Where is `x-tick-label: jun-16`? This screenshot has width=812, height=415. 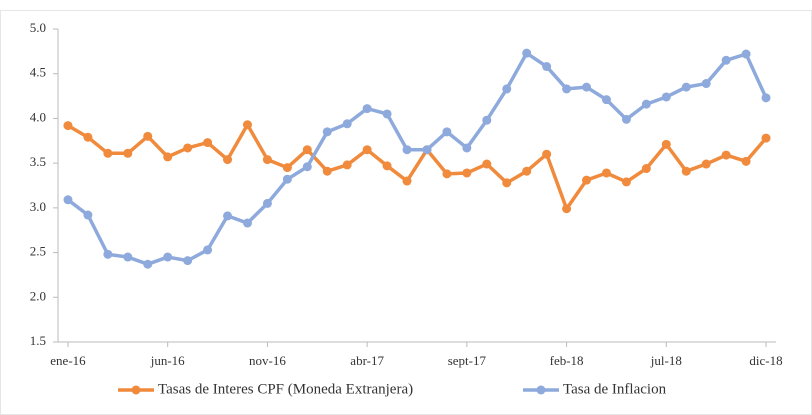
x-tick-label: jun-16 is located at coordinates (167, 360).